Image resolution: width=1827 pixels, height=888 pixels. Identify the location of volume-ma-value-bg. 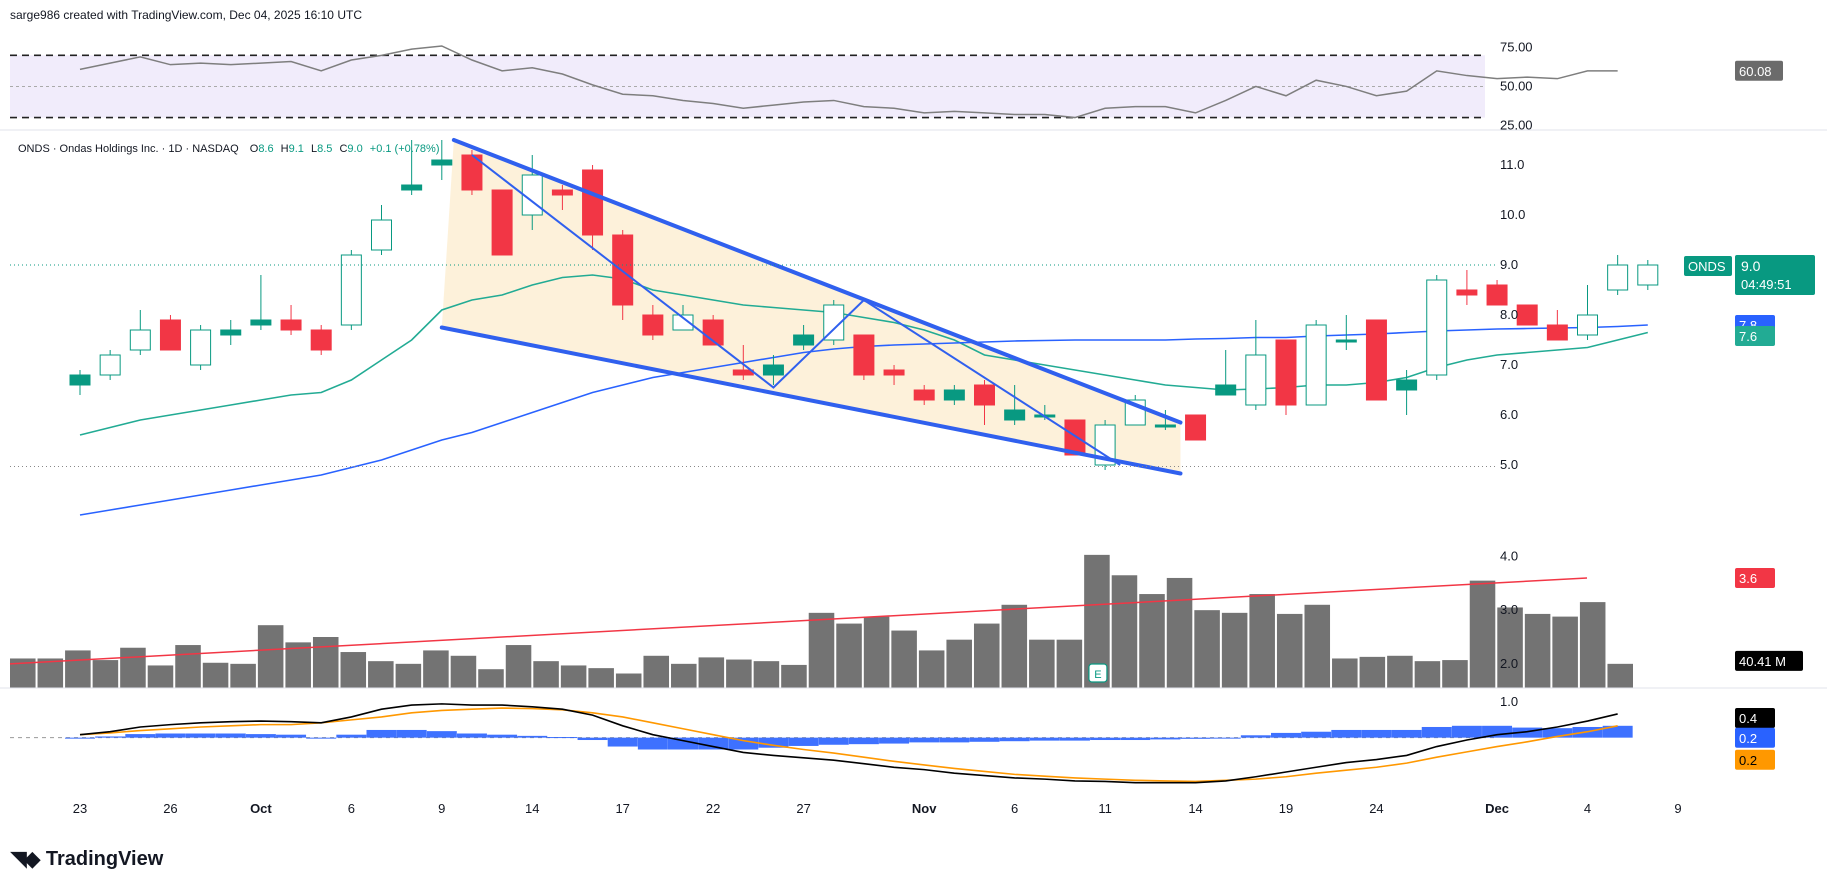
(1755, 577).